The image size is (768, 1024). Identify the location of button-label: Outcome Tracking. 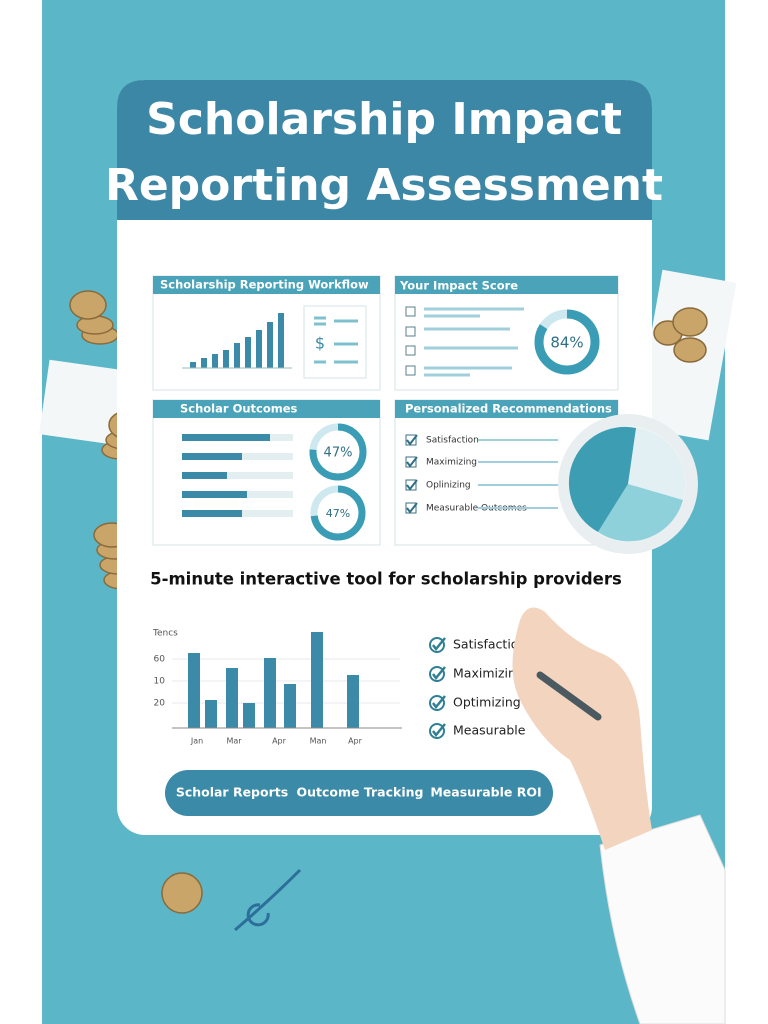
(360, 792).